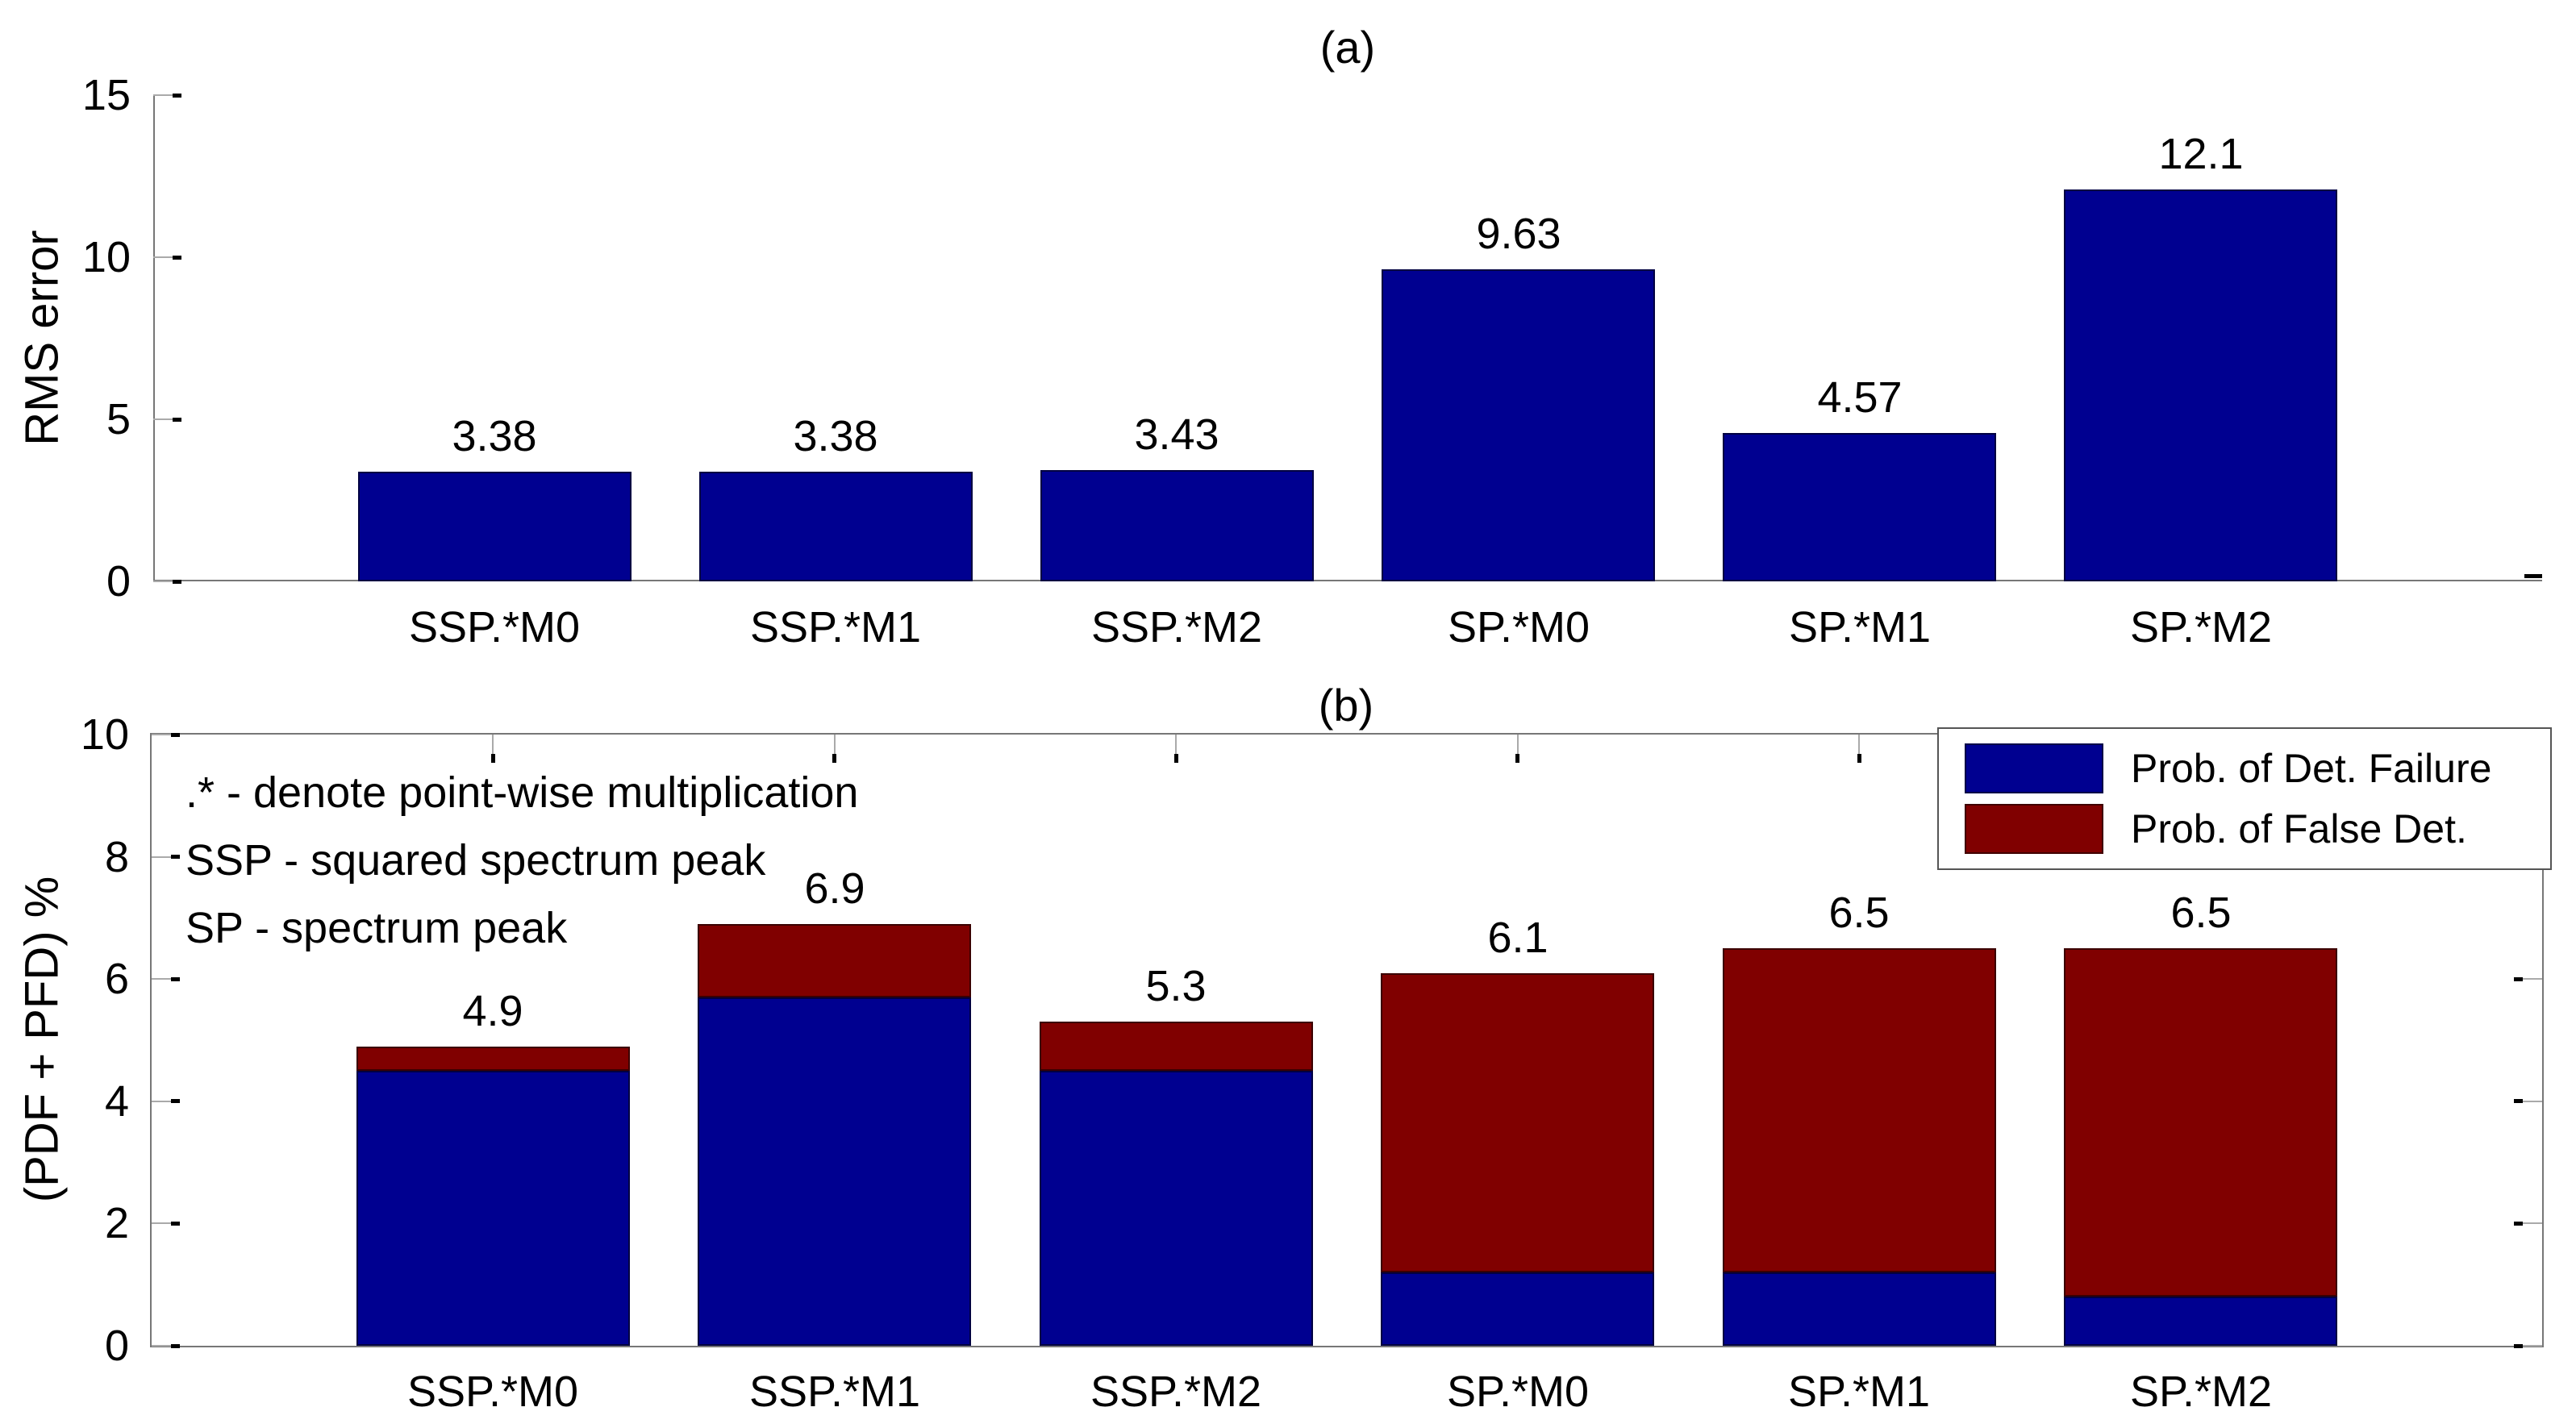 The width and height of the screenshot is (2576, 1428). I want to click on value-label: 6.1, so click(1518, 938).